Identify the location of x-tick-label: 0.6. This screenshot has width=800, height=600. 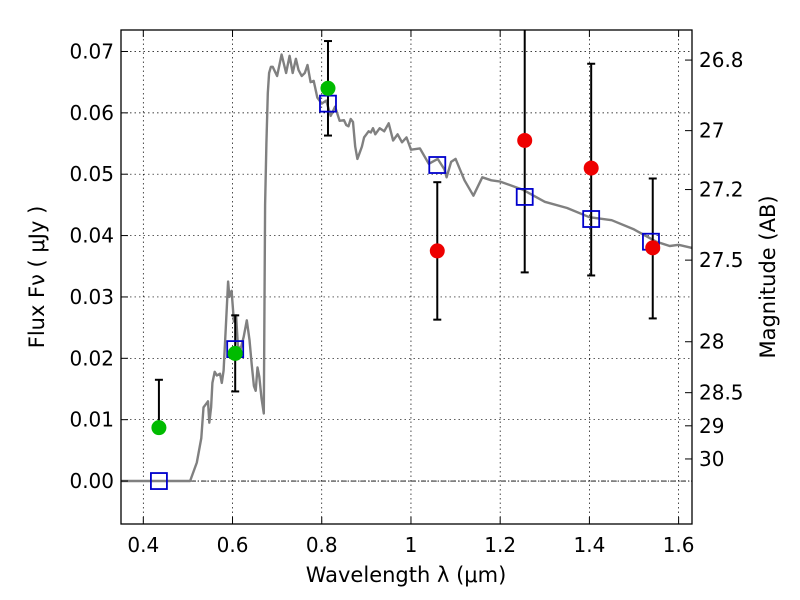
(233, 545).